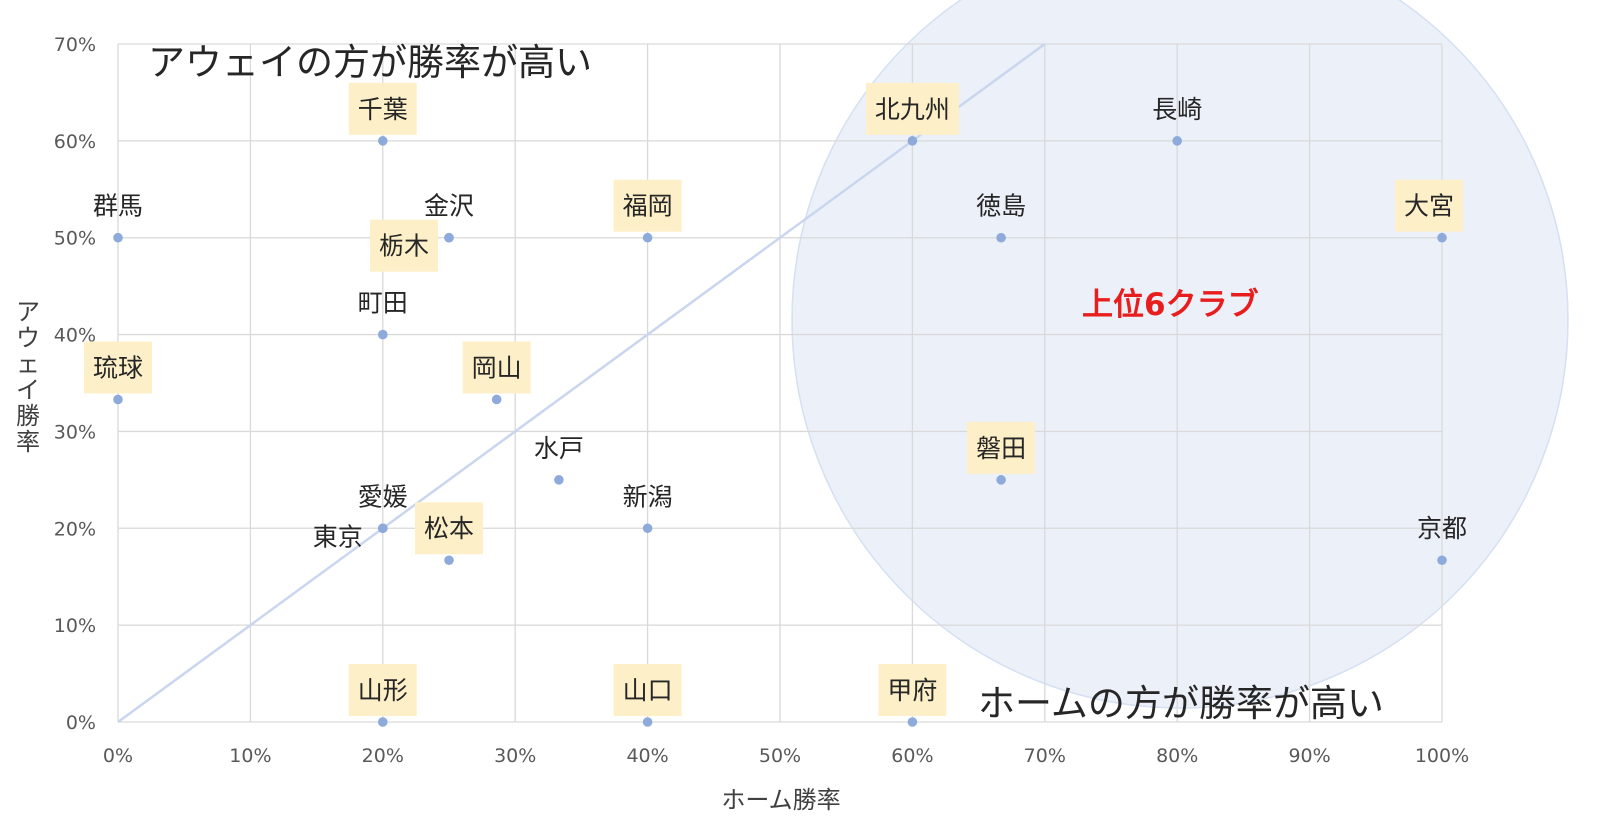 The height and width of the screenshot is (837, 1599). I want to click on y-tick-label: 20%, so click(75, 529).